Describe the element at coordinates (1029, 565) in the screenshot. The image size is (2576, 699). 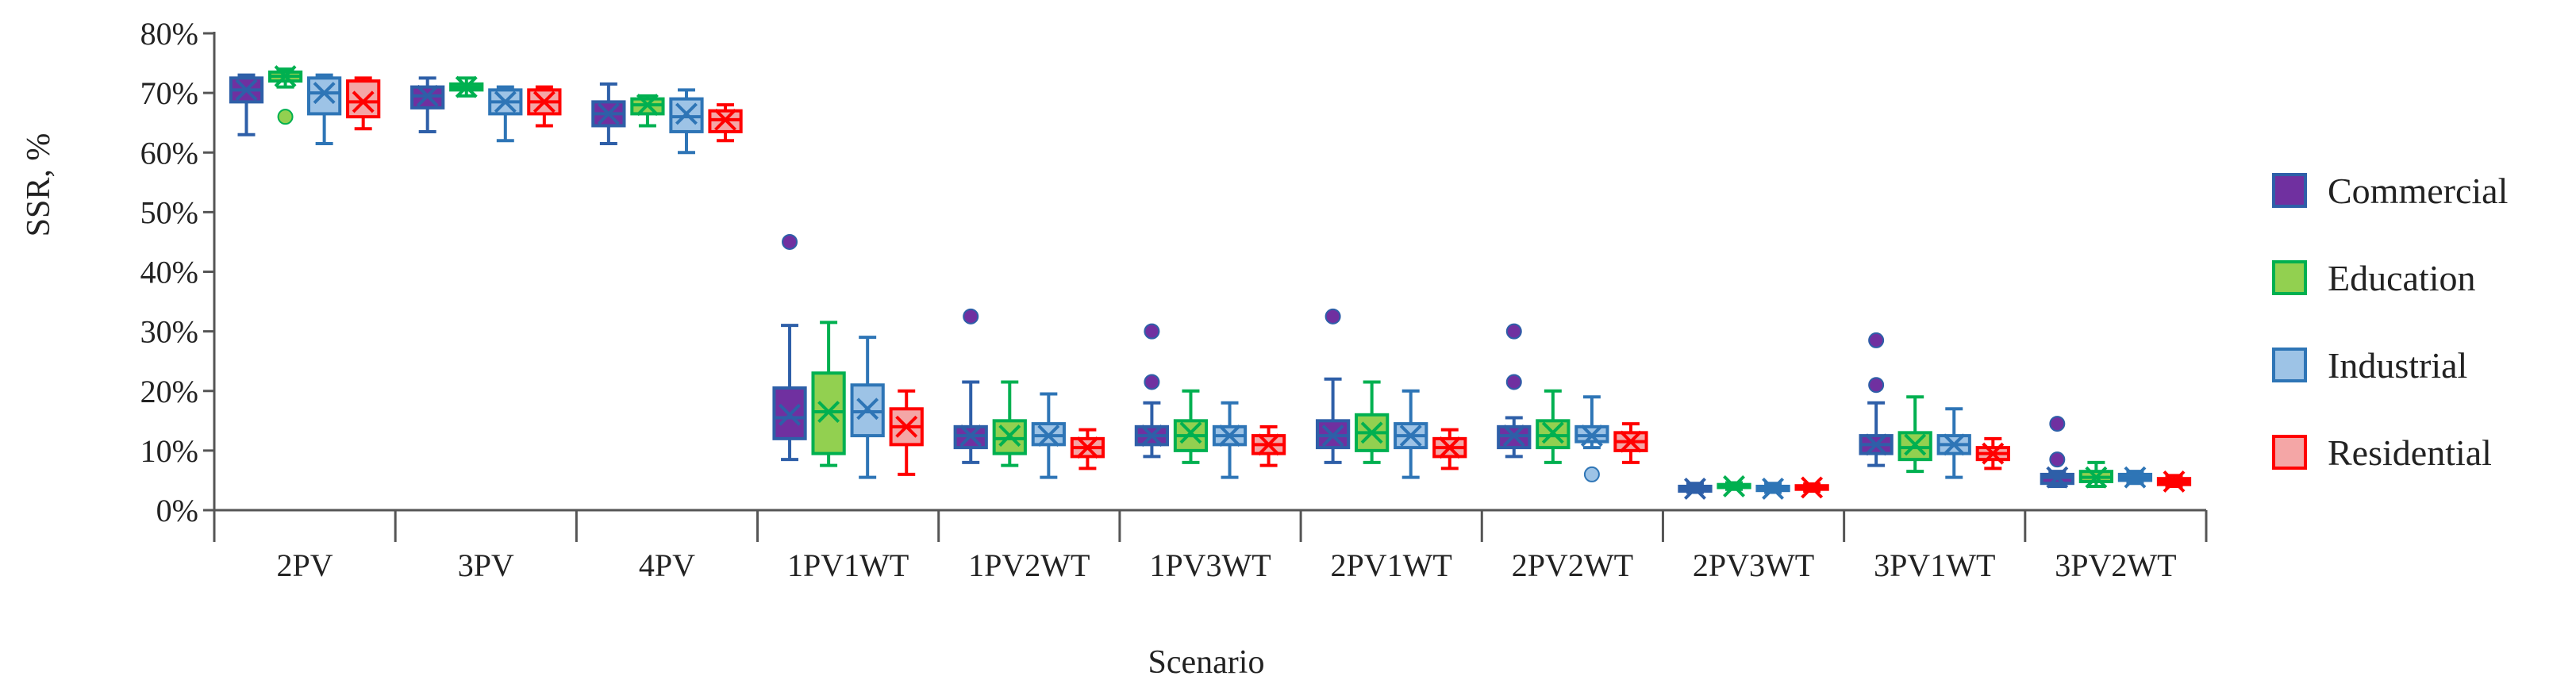
I see `x-category-label: 1PV2WT` at that location.